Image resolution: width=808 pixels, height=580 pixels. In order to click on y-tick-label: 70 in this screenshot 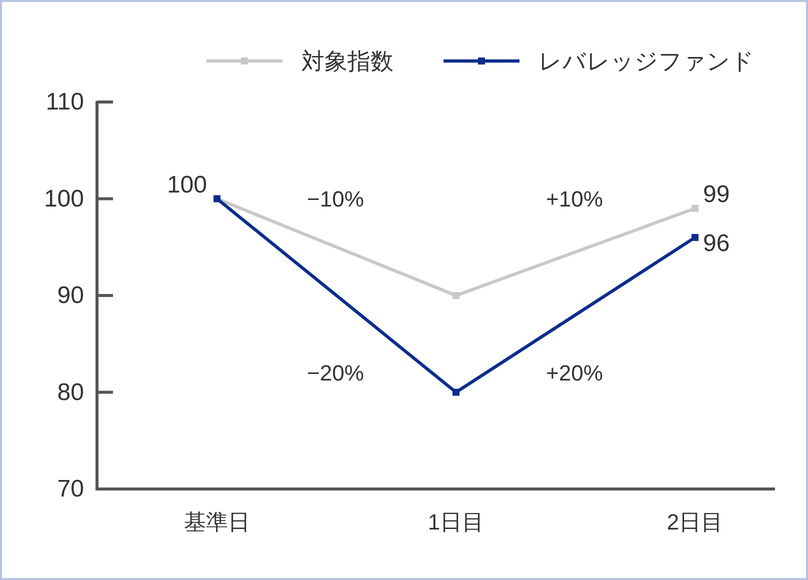, I will do `click(70, 489)`.